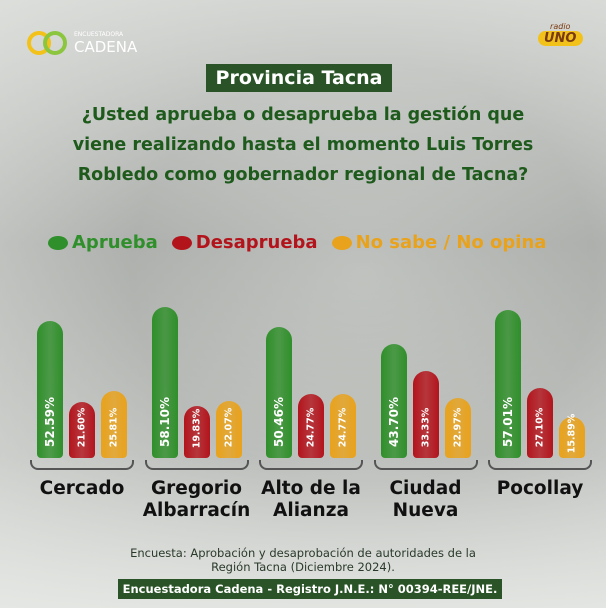  I want to click on x-tick-label: Pocollay, so click(540, 488).